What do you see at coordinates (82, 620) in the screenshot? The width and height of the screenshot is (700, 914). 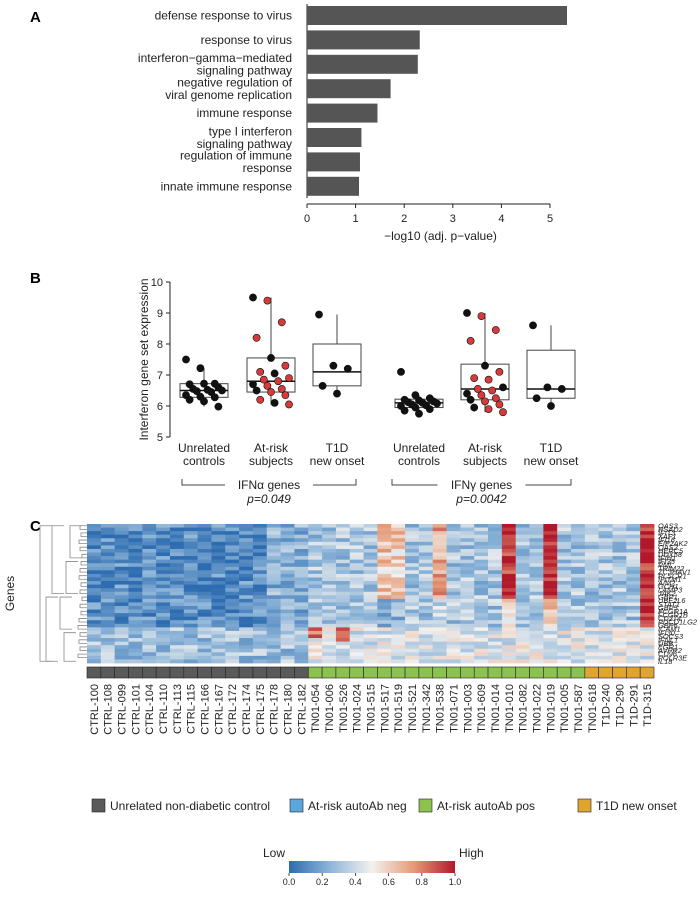 I see `dendrogram-branch` at bounding box center [82, 620].